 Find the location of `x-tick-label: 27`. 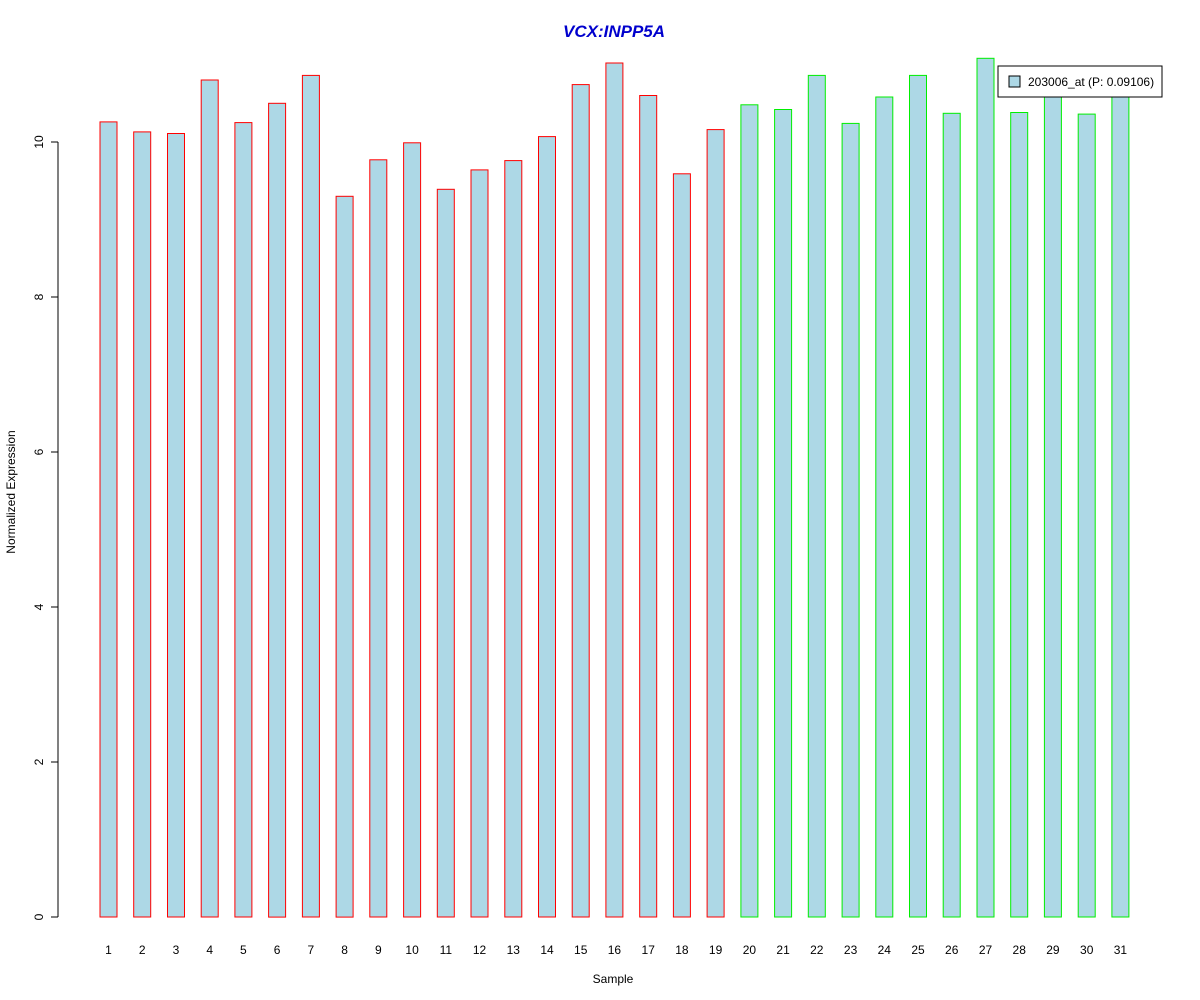

x-tick-label: 27 is located at coordinates (986, 950).